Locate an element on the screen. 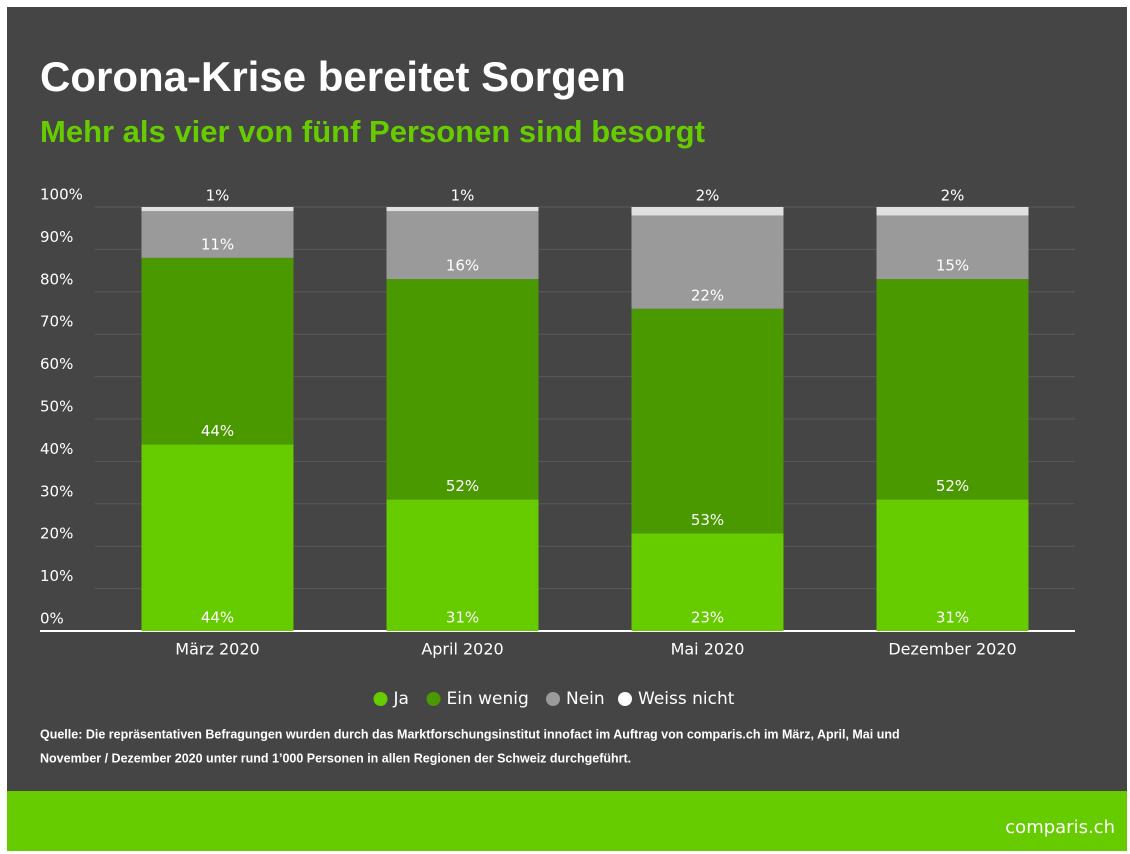 The height and width of the screenshot is (854, 1130). y-tick-label: 0% is located at coordinates (52, 619).